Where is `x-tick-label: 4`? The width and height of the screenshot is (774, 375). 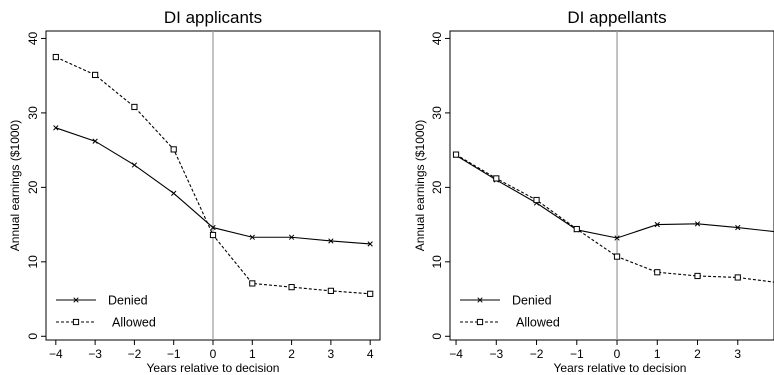 x-tick-label: 4 is located at coordinates (370, 354).